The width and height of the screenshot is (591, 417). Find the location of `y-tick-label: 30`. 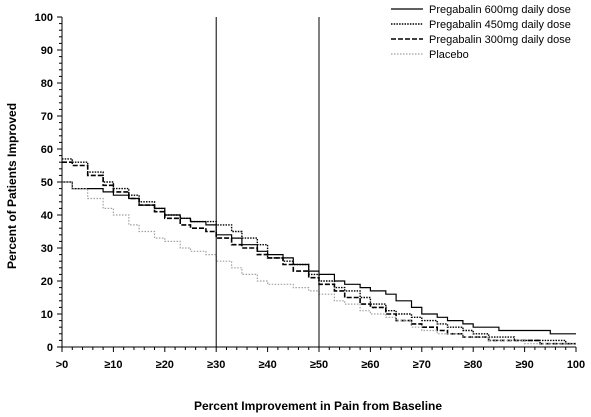

y-tick-label: 30 is located at coordinates (47, 249).